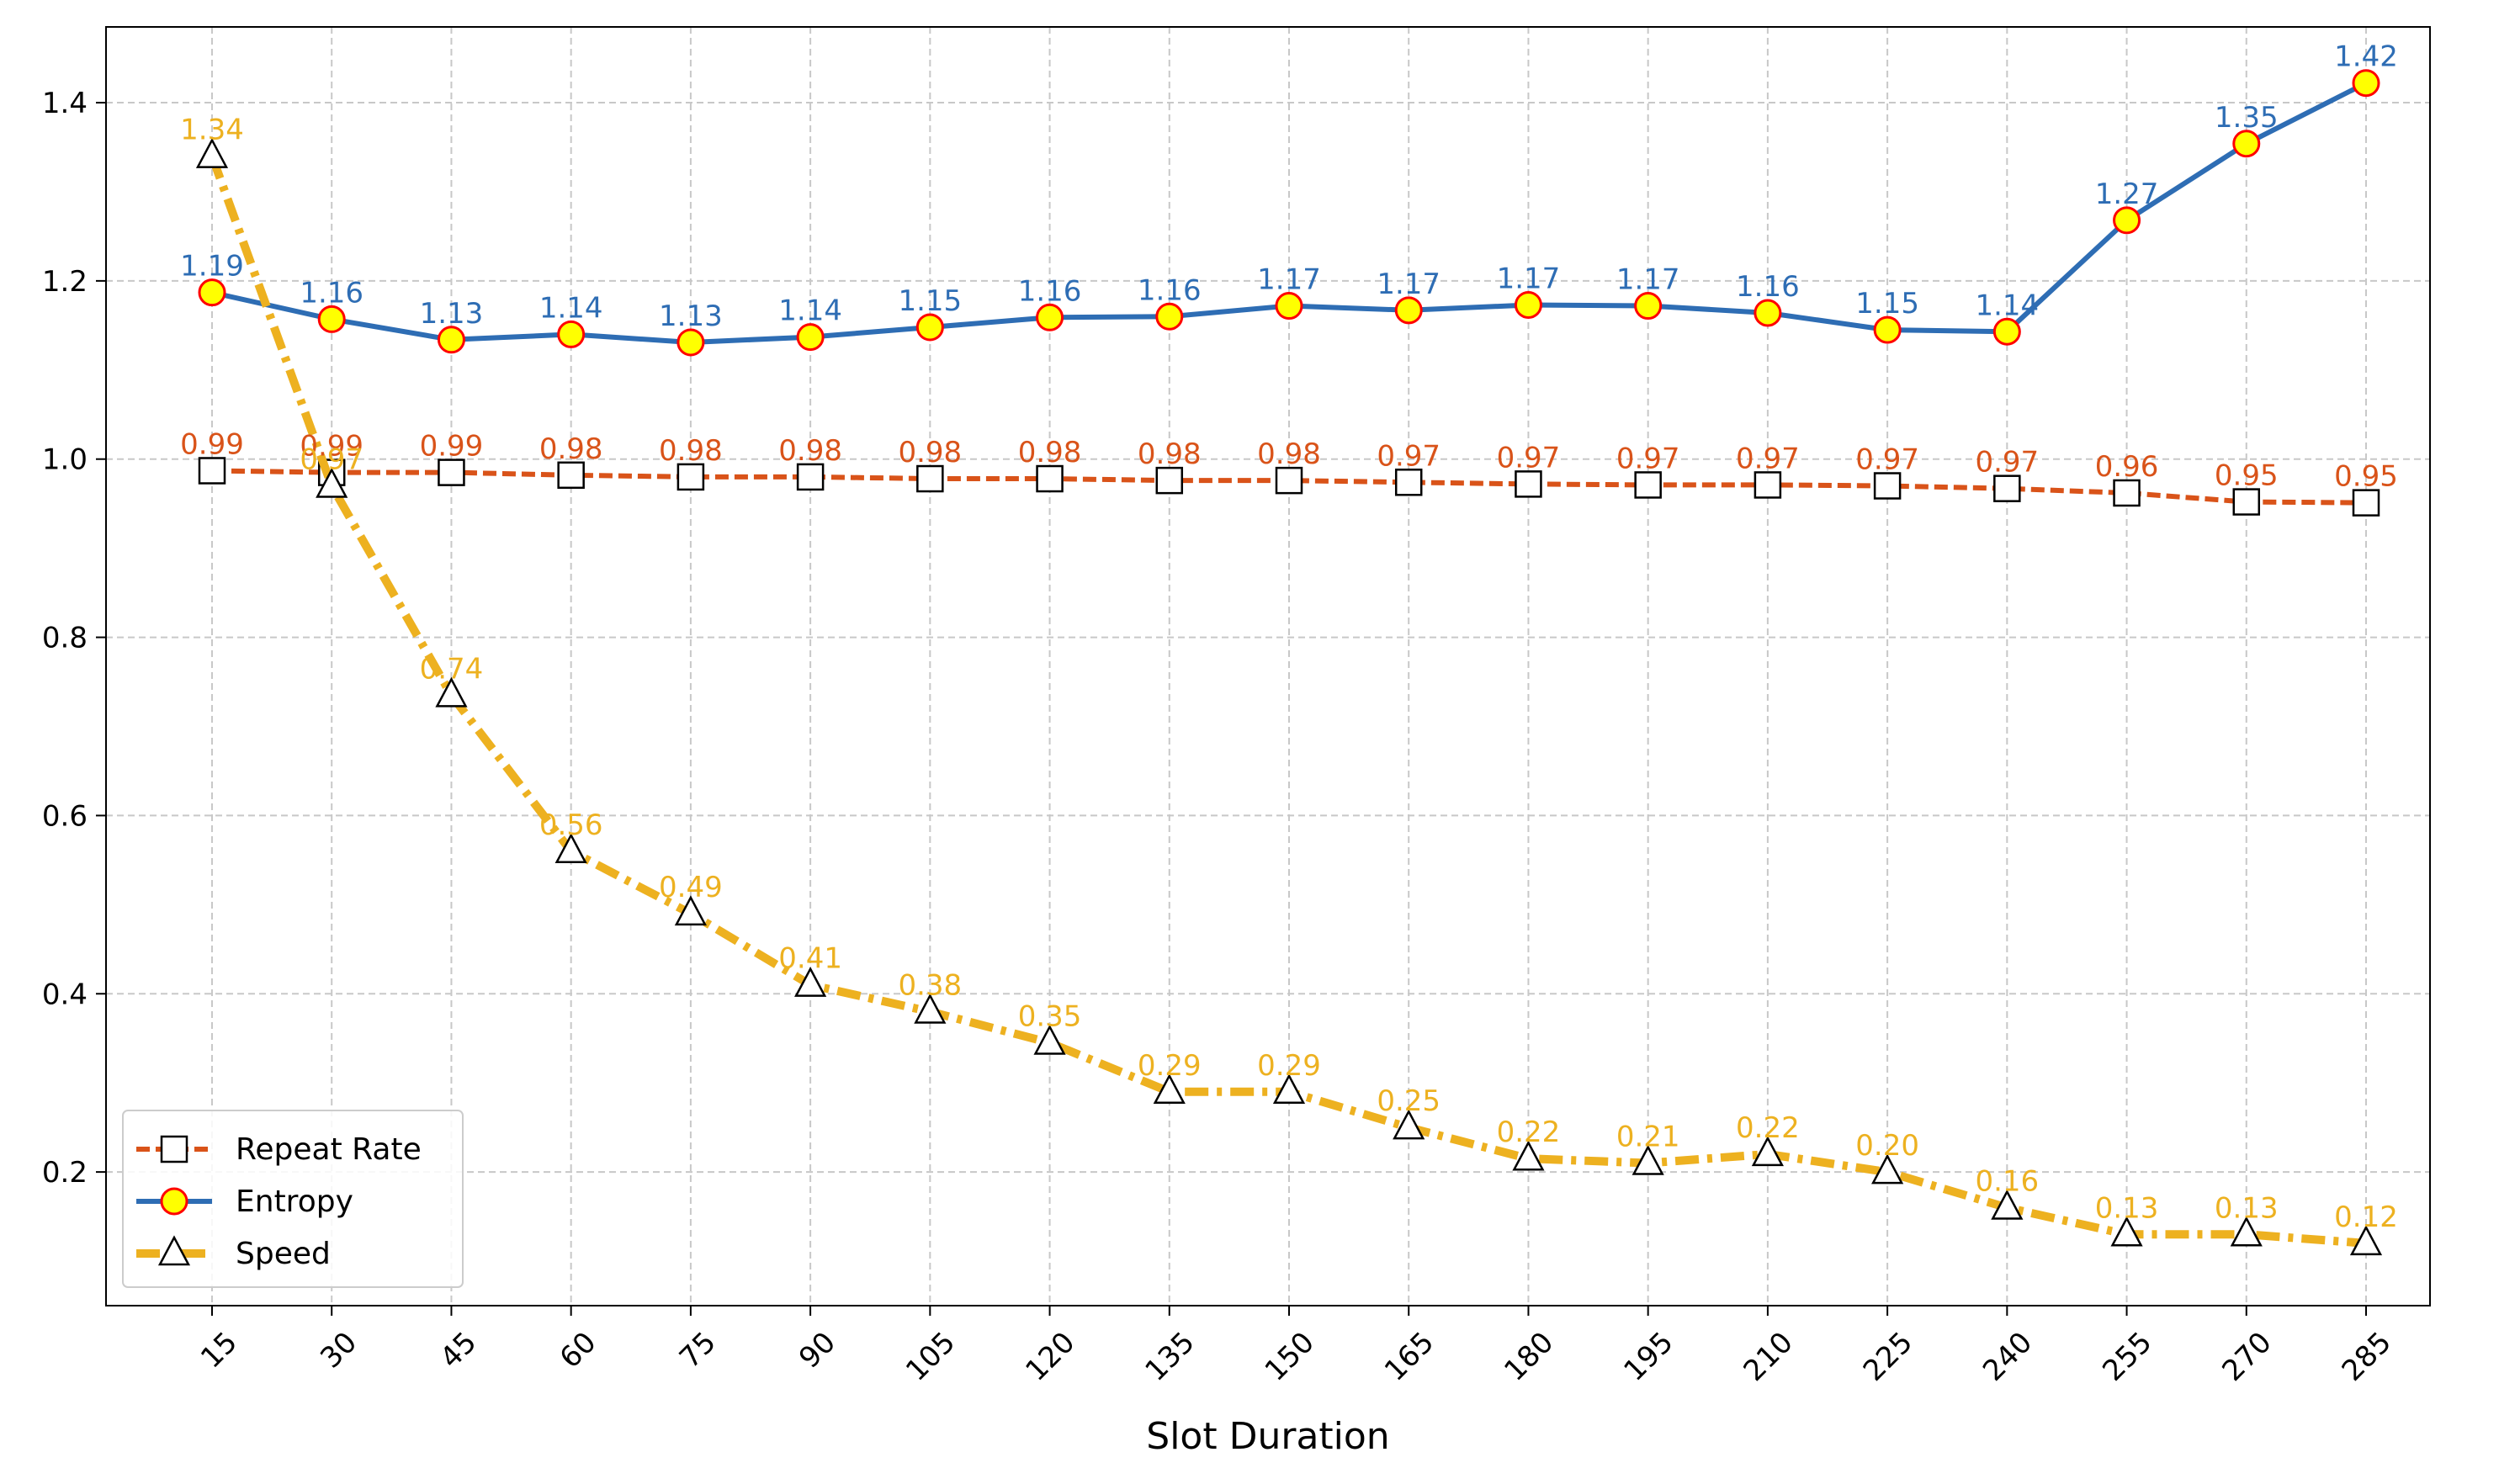 The width and height of the screenshot is (2499, 1484). Describe the element at coordinates (1289, 1066) in the screenshot. I see `speed-data-label: 0.29` at that location.